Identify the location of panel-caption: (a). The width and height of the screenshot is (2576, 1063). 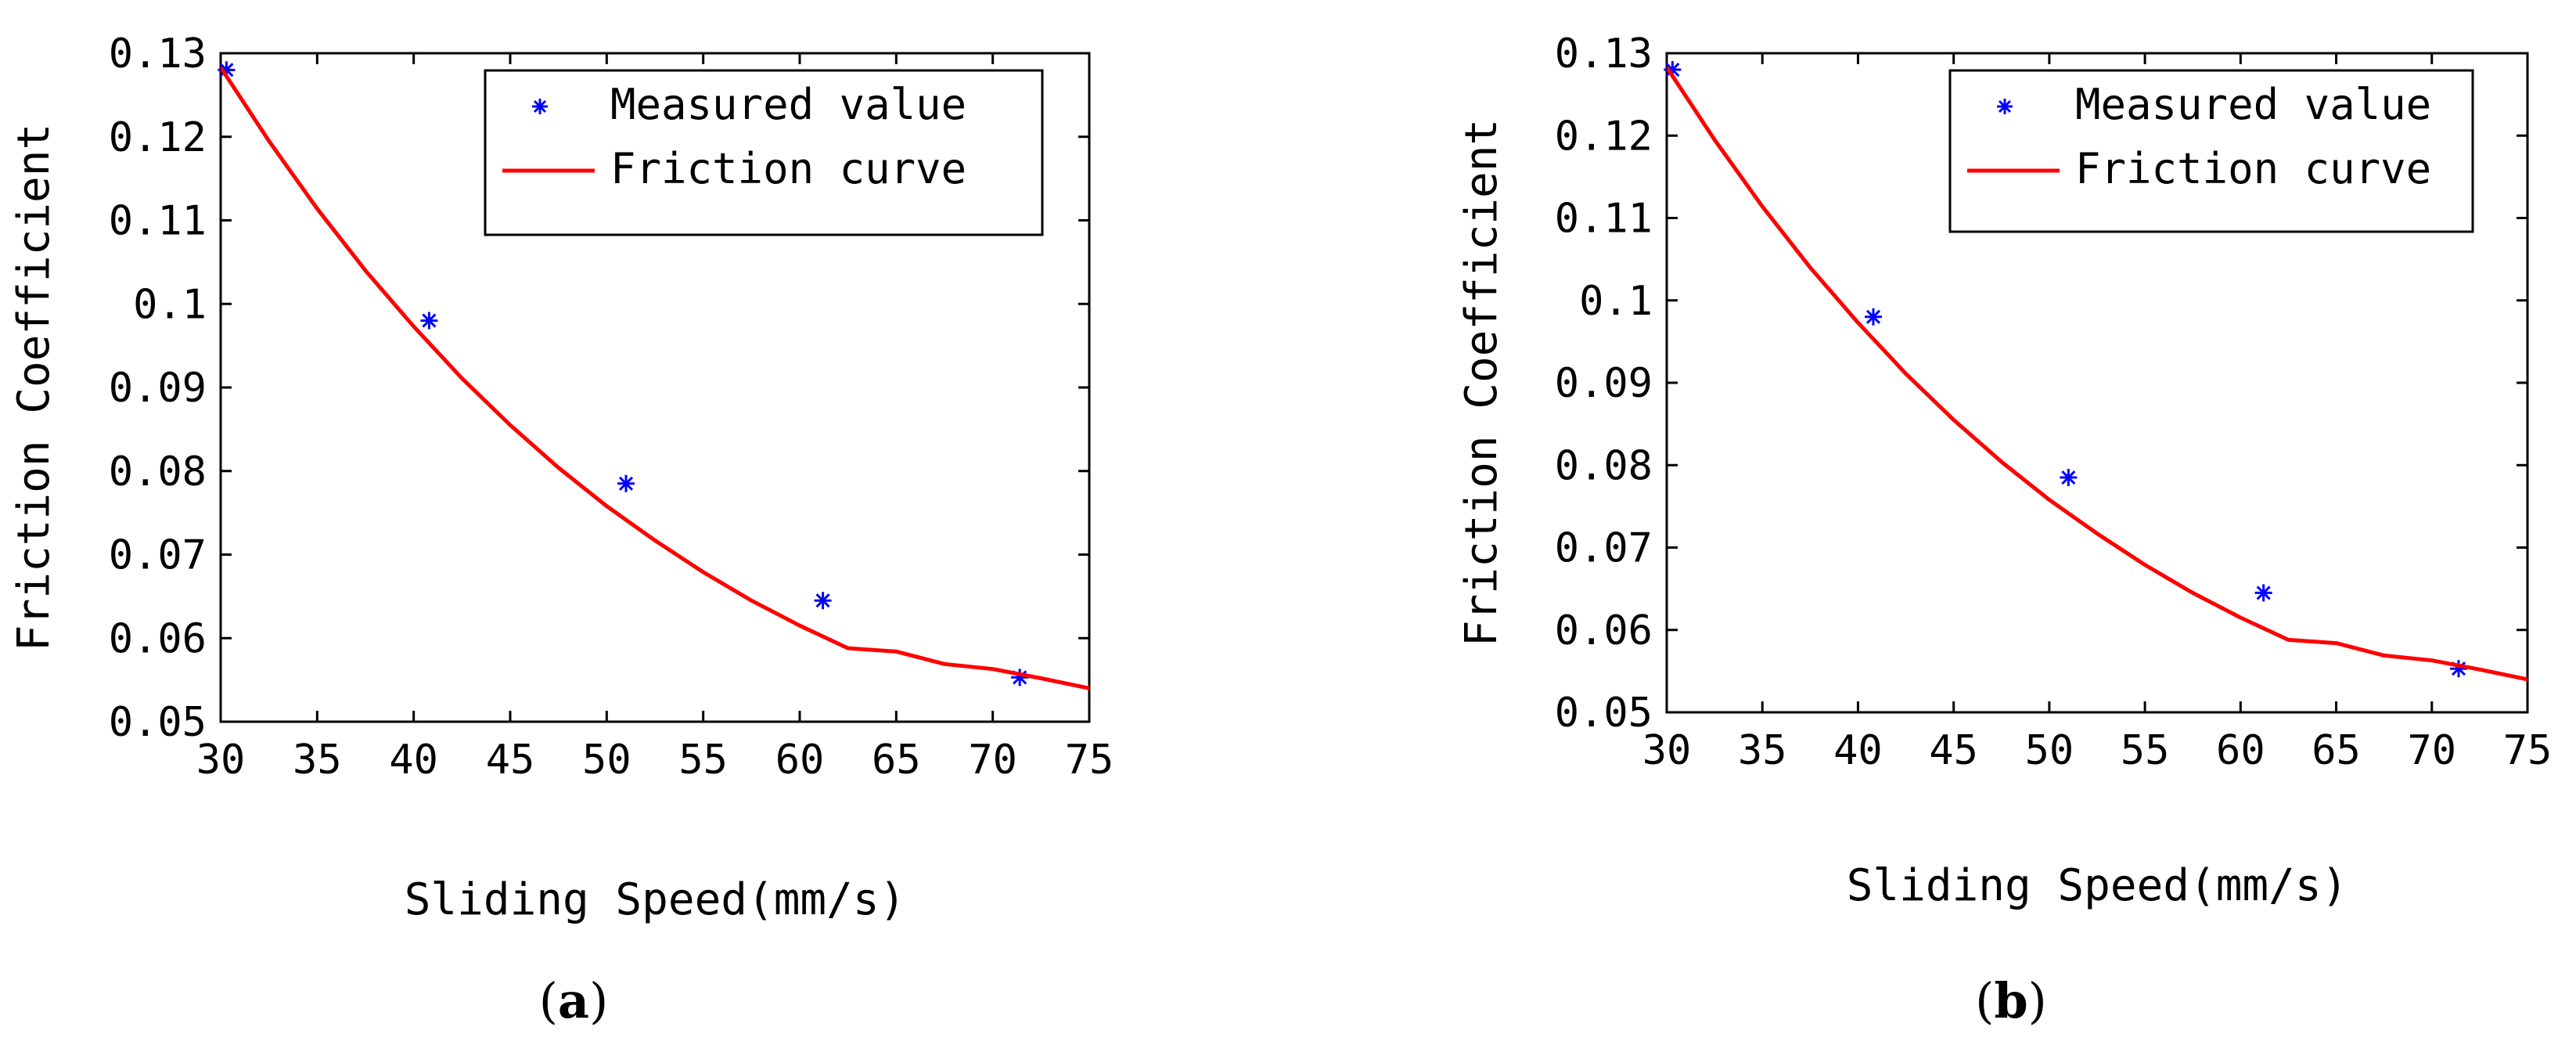
(574, 1000).